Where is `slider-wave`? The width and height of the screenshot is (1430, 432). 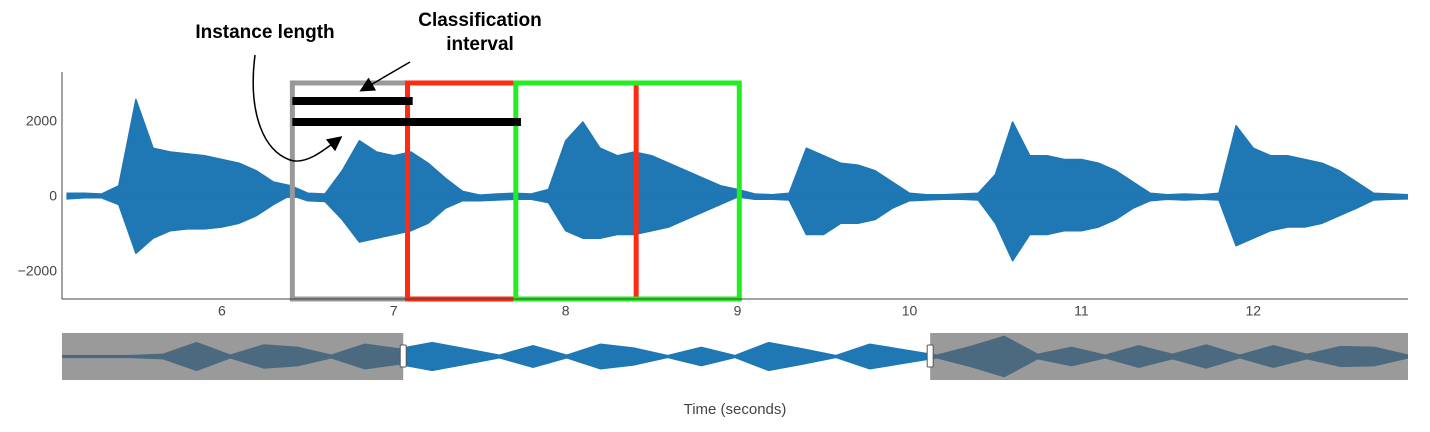 slider-wave is located at coordinates (735, 356).